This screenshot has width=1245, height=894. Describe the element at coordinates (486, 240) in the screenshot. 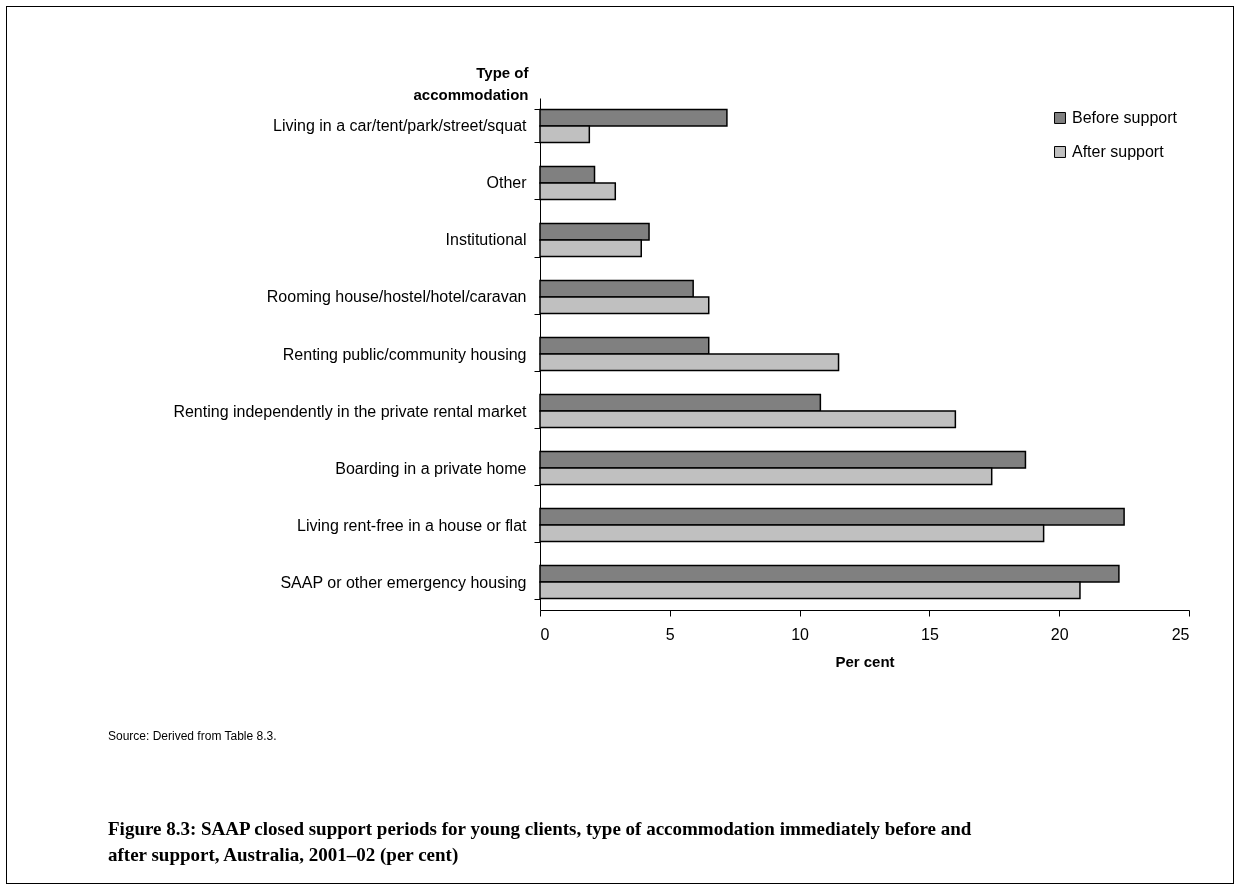

I see `y-tick-label: Institutional` at that location.